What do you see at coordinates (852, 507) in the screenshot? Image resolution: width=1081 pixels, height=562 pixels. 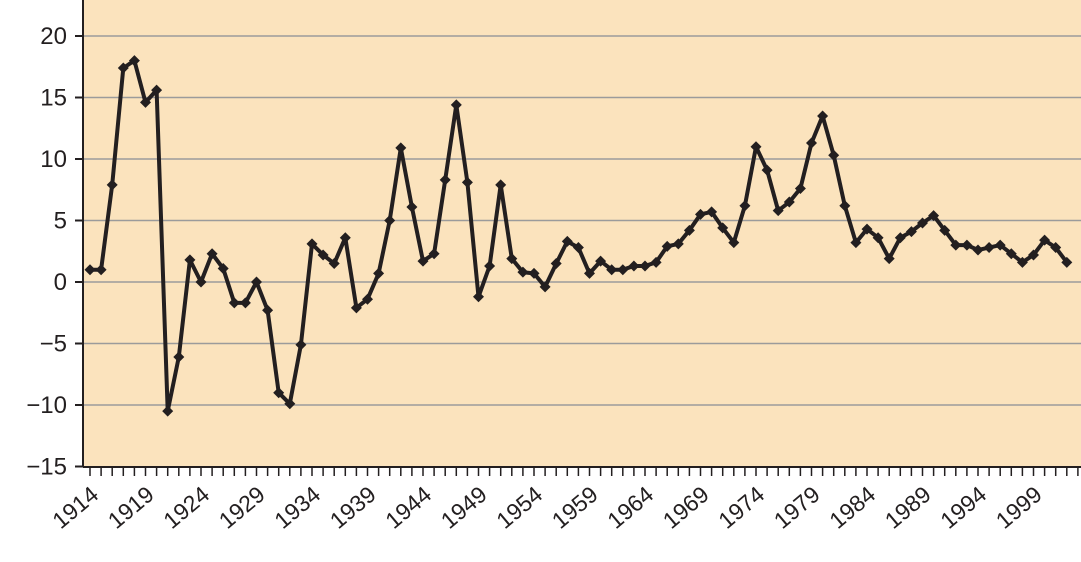 I see `x-tick-label: 1984` at bounding box center [852, 507].